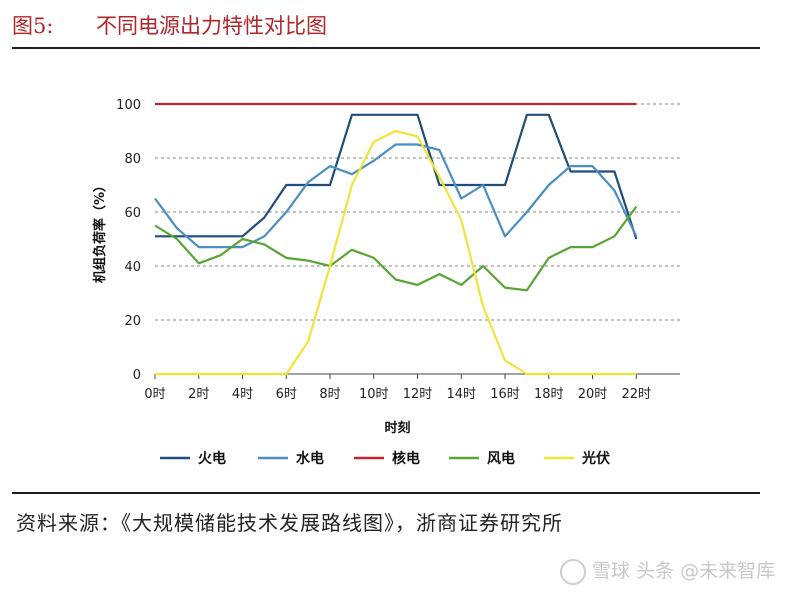 Image resolution: width=800 pixels, height=595 pixels. What do you see at coordinates (242, 394) in the screenshot?
I see `x-tick-label: 4时` at bounding box center [242, 394].